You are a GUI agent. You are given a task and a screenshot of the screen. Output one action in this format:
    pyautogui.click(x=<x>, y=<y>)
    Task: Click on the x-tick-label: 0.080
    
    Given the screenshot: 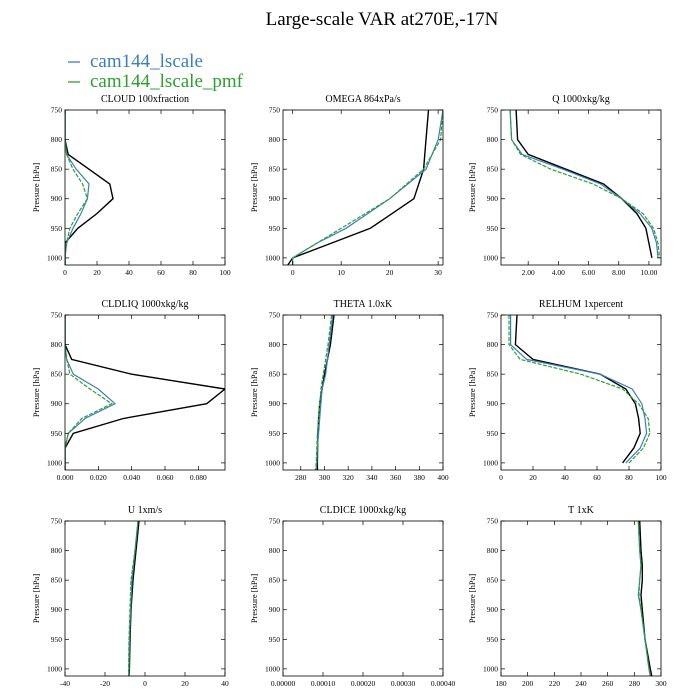 What is the action you would take?
    pyautogui.click(x=198, y=477)
    